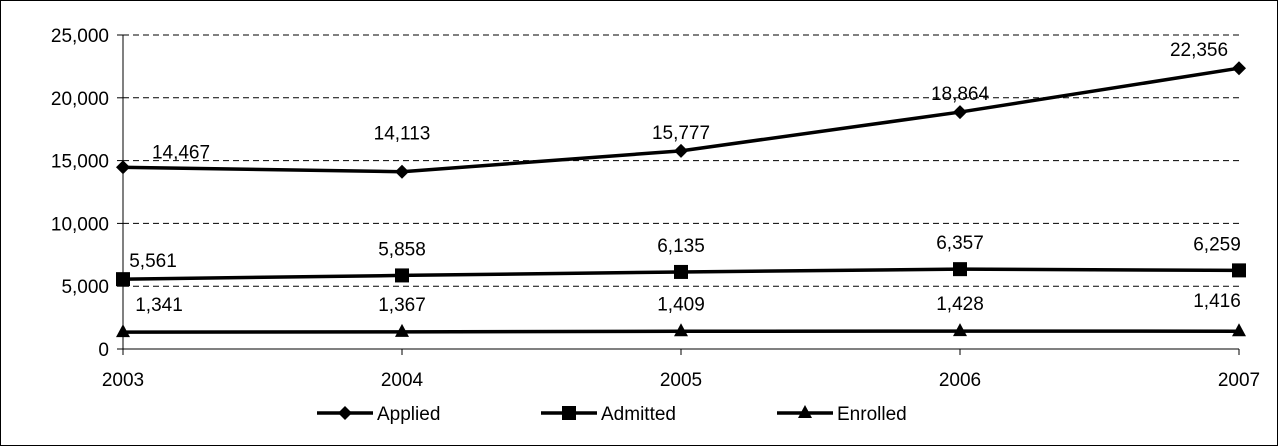 Image resolution: width=1278 pixels, height=447 pixels. Describe the element at coordinates (80, 224) in the screenshot. I see `y-tick-label: 10,000` at that location.